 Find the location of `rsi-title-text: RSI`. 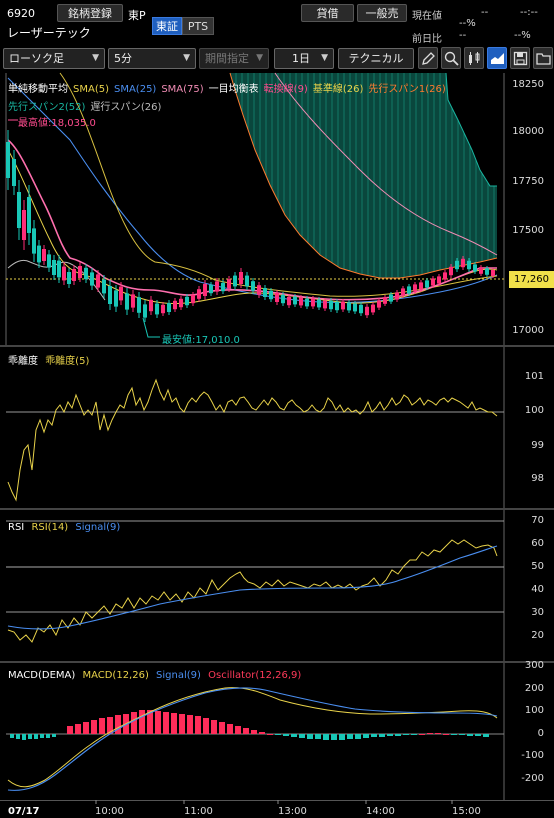

rsi-title-text: RSI is located at coordinates (16, 527).